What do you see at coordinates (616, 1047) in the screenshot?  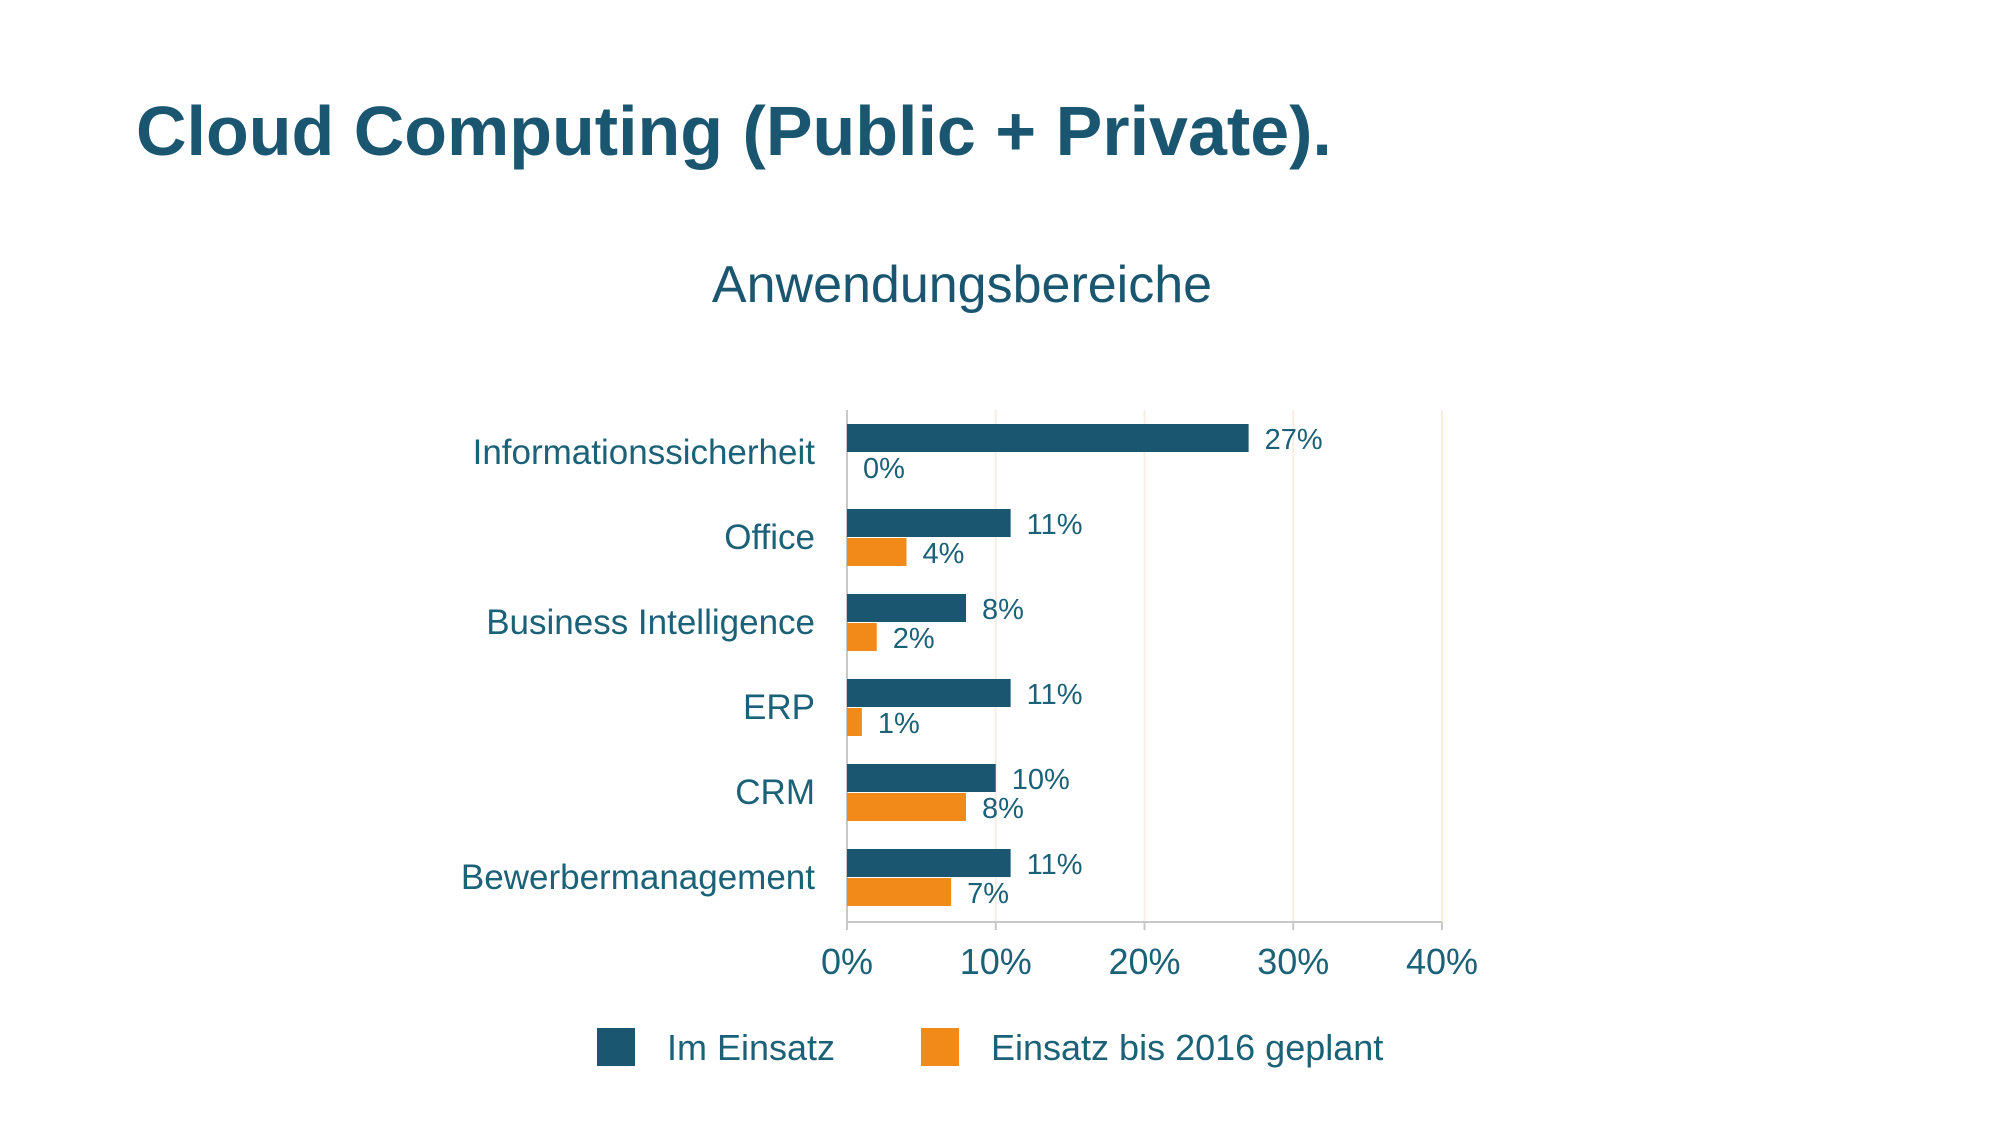 I see `legend-swatch-in-use` at bounding box center [616, 1047].